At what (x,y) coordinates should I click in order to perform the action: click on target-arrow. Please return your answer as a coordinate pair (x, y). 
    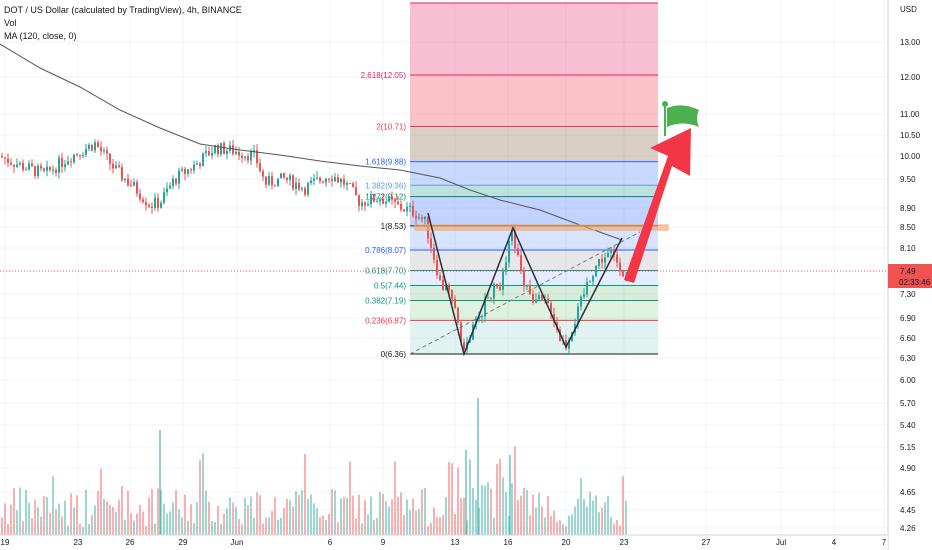
    Looking at the image, I should click on (657, 205).